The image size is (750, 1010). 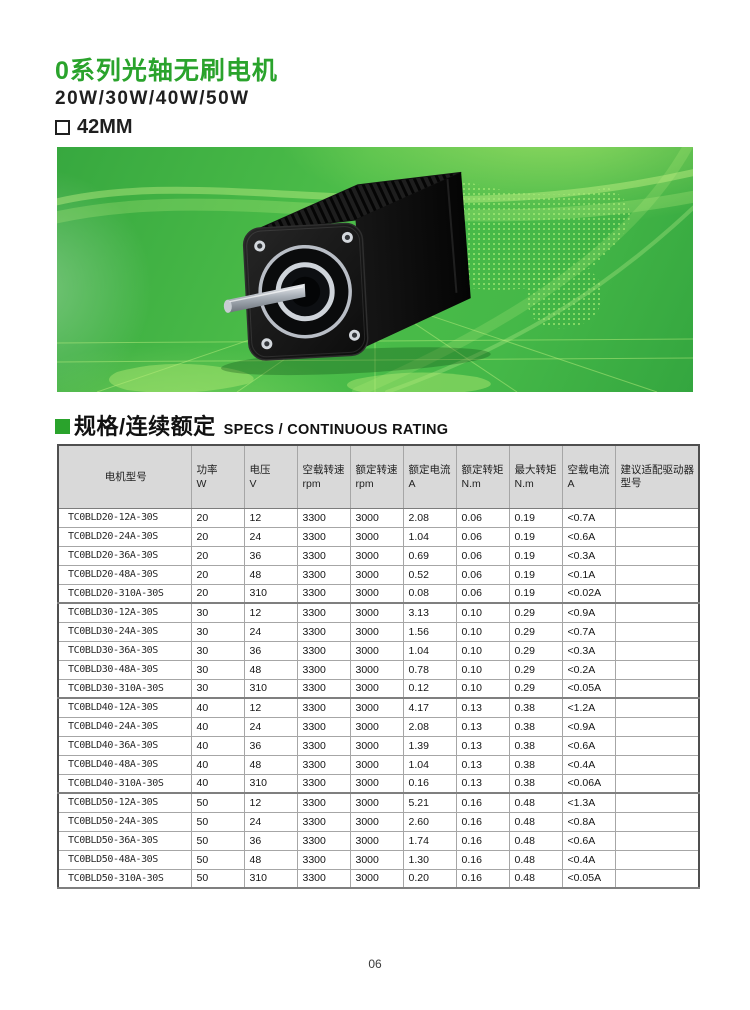 What do you see at coordinates (429, 631) in the screenshot?
I see `value-cell: 1.56` at bounding box center [429, 631].